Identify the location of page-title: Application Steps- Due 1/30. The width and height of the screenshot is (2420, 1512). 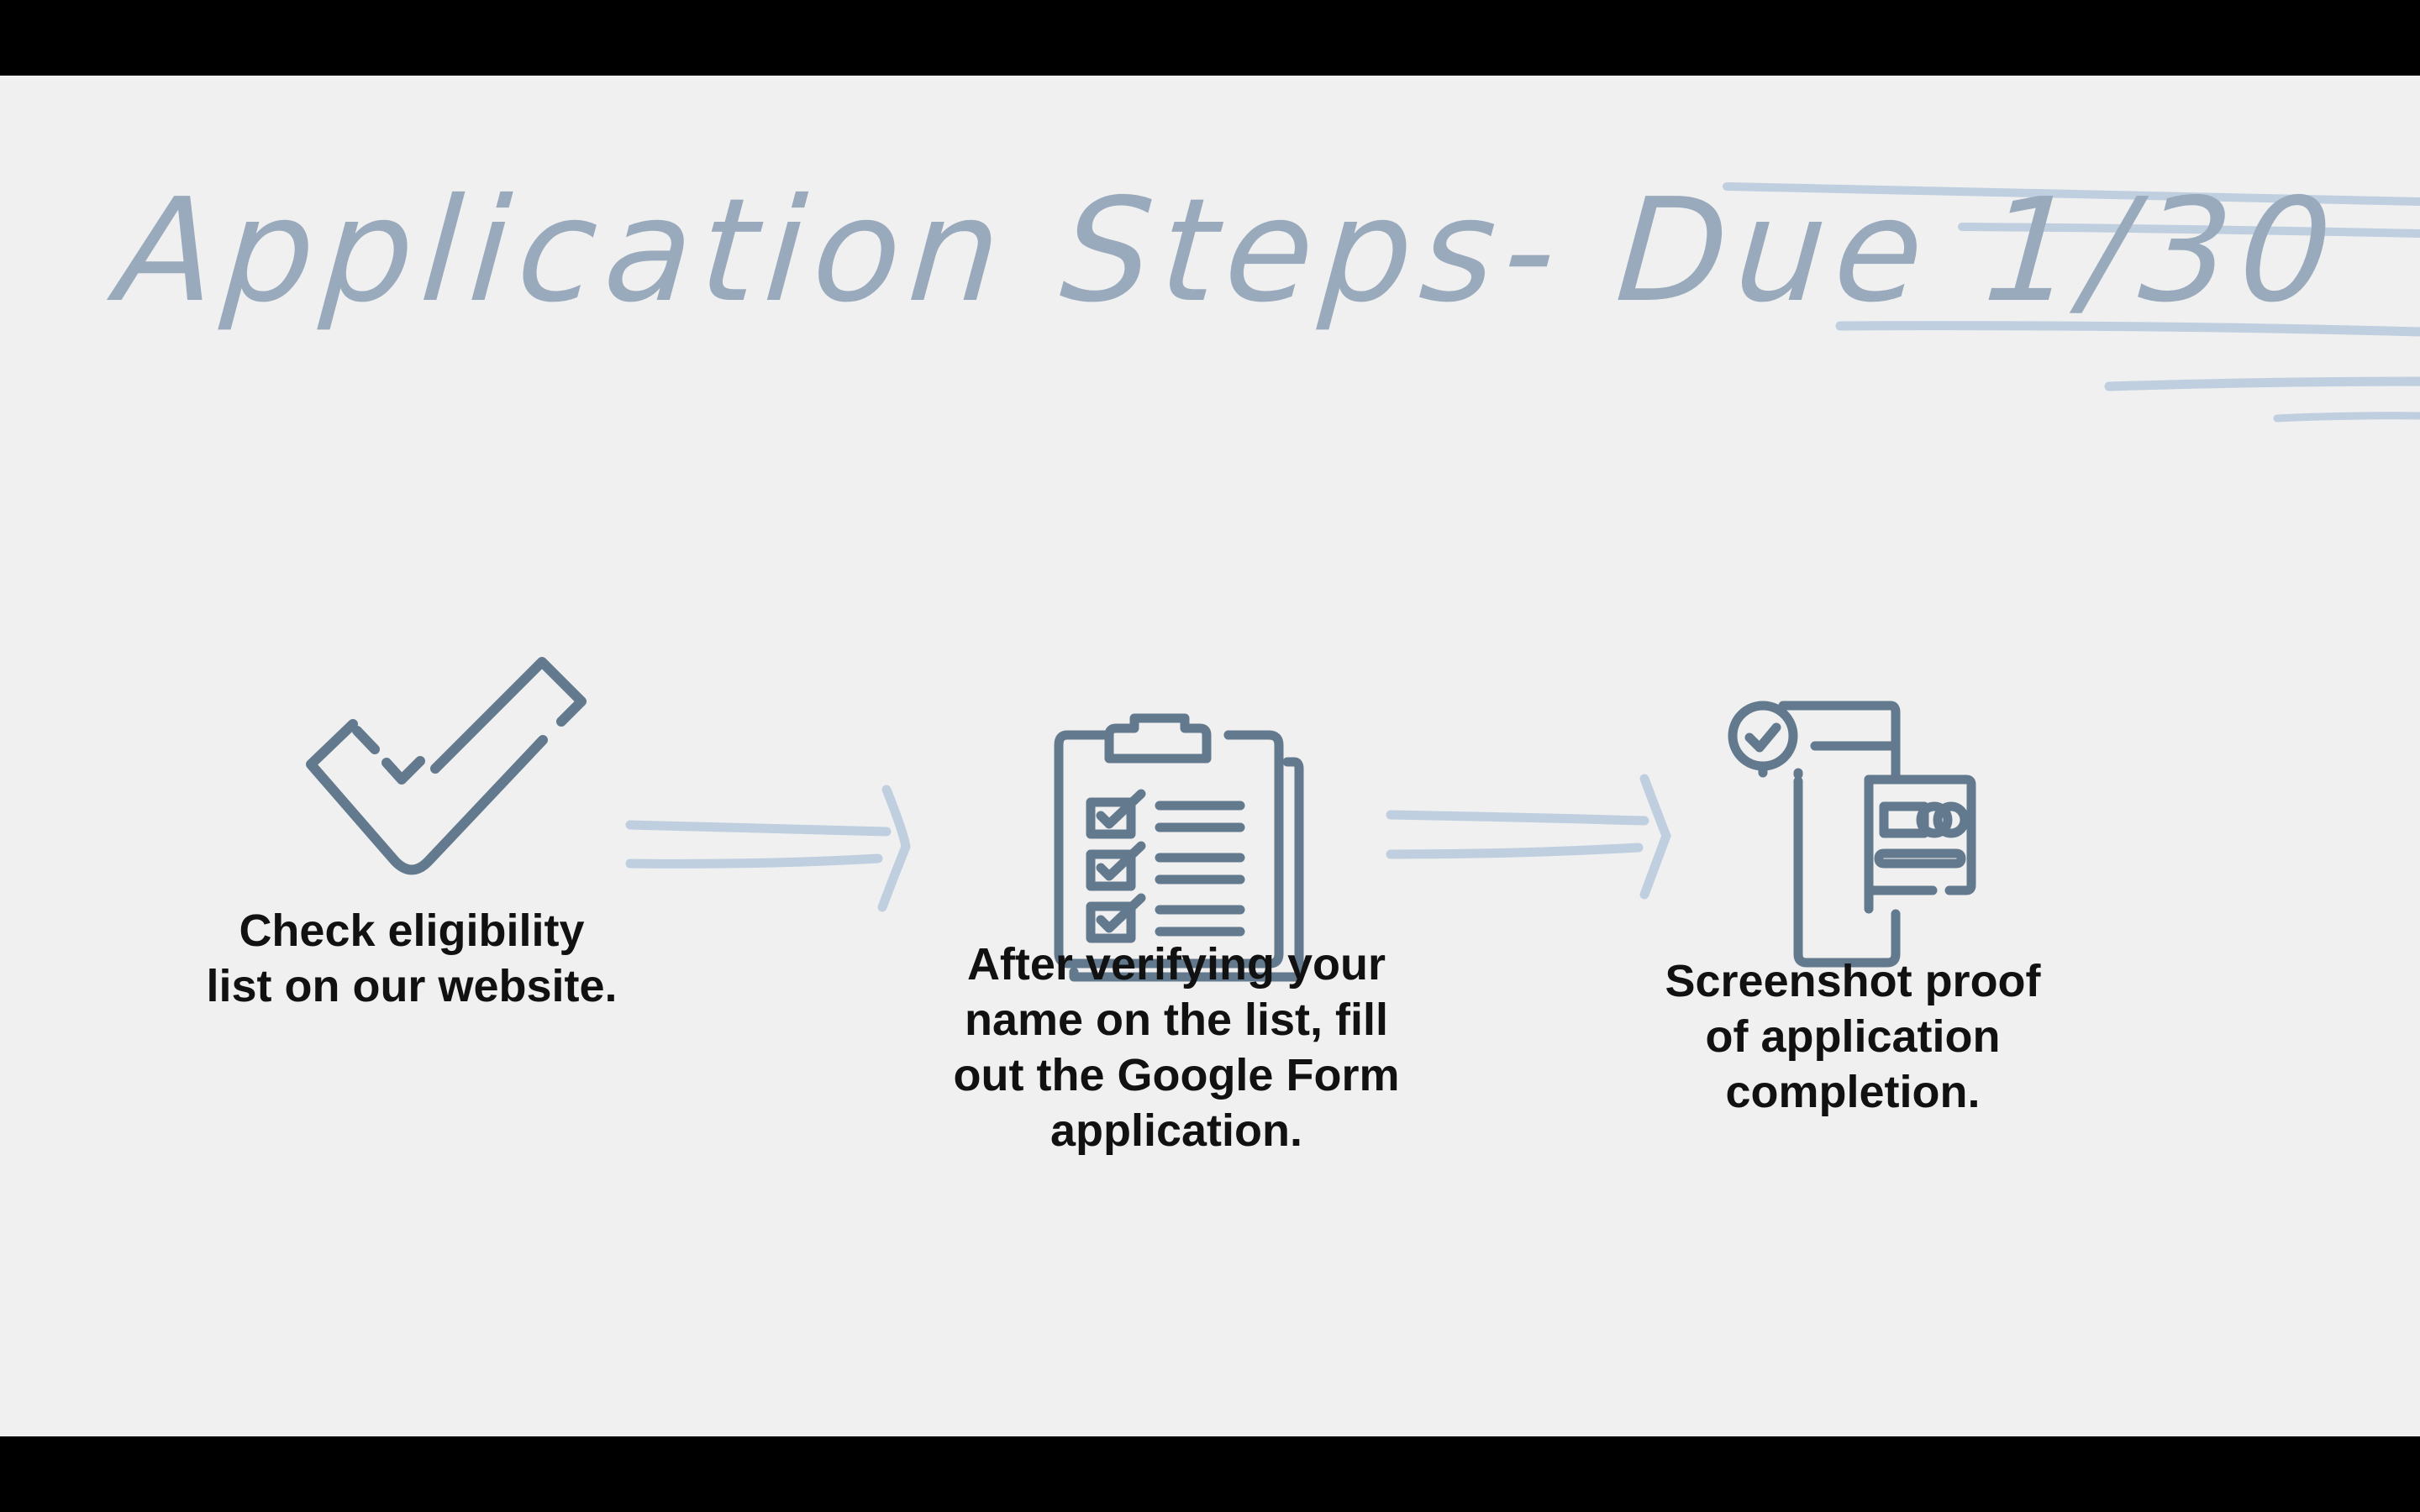
(1228, 251).